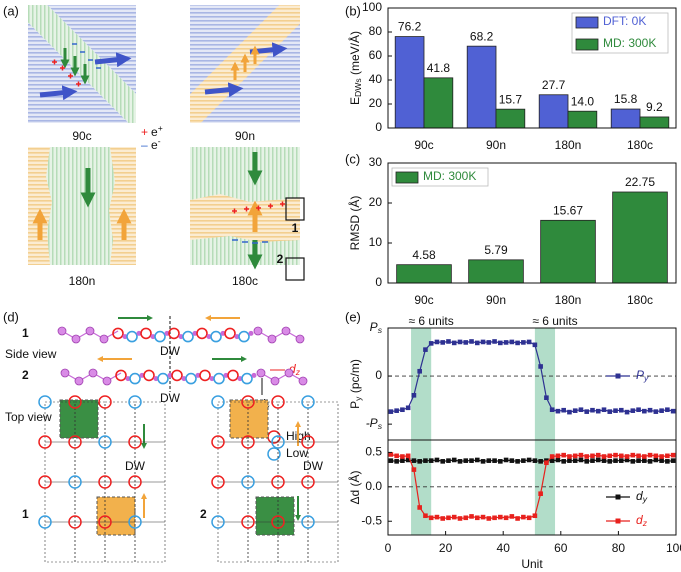 The width and height of the screenshot is (681, 572). I want to click on y-tick-label: 20, so click(376, 202).